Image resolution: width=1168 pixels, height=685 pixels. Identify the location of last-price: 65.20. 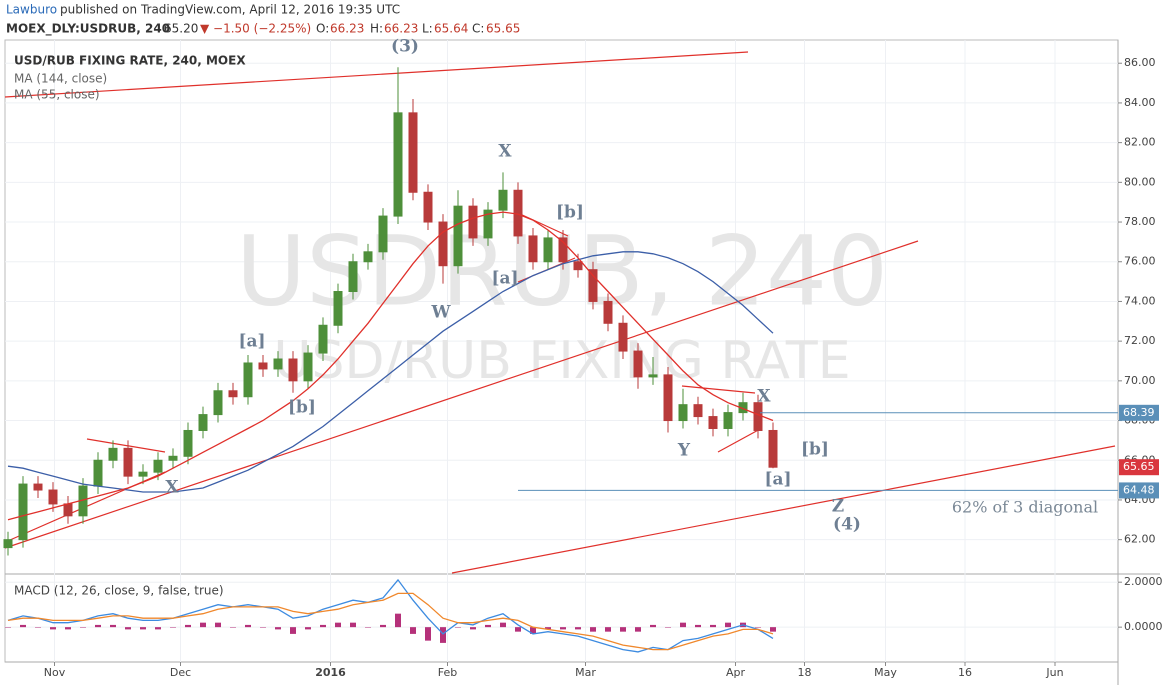
(181, 29).